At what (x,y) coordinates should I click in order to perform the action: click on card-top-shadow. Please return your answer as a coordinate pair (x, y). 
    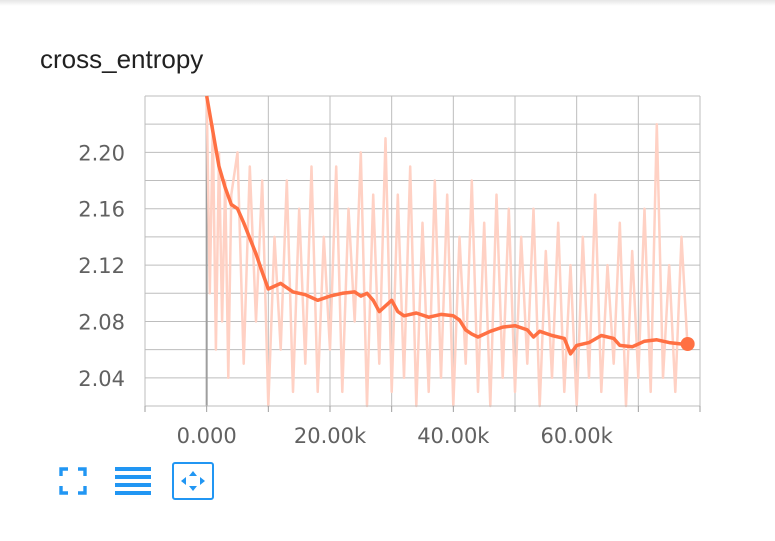
    Looking at the image, I should click on (387, 3).